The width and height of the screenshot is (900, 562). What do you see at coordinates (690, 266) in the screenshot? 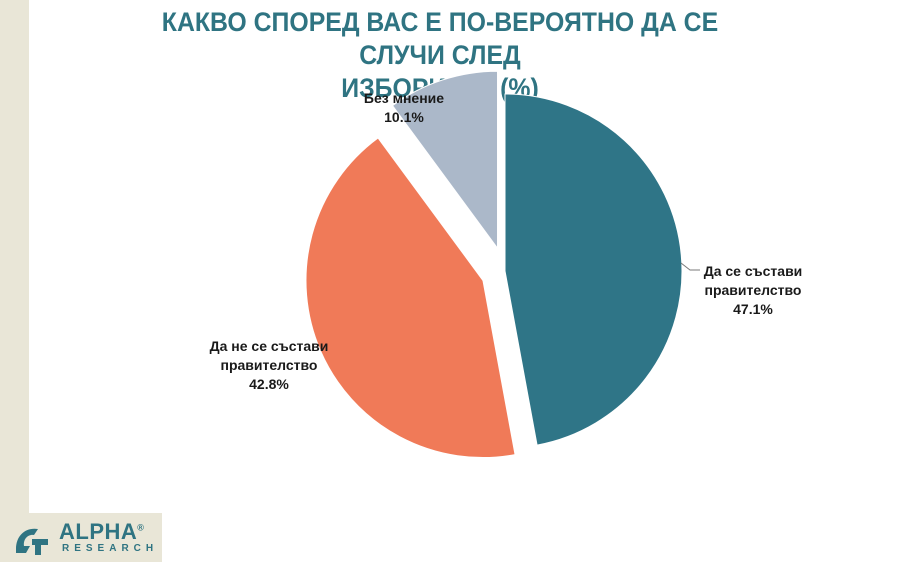
I see `label-leader-line` at bounding box center [690, 266].